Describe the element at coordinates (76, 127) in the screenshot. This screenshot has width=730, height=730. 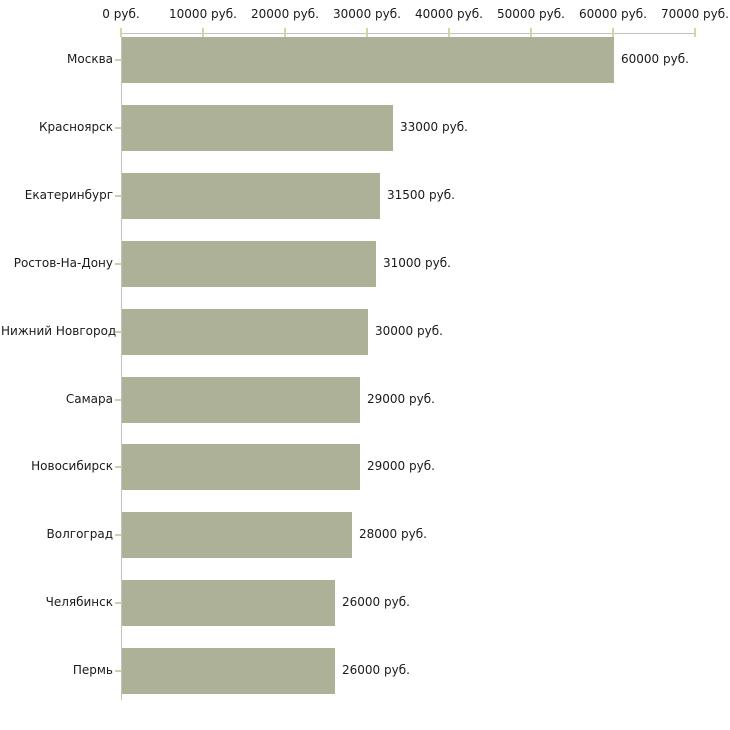
I see `category-label: Красноярск` at that location.